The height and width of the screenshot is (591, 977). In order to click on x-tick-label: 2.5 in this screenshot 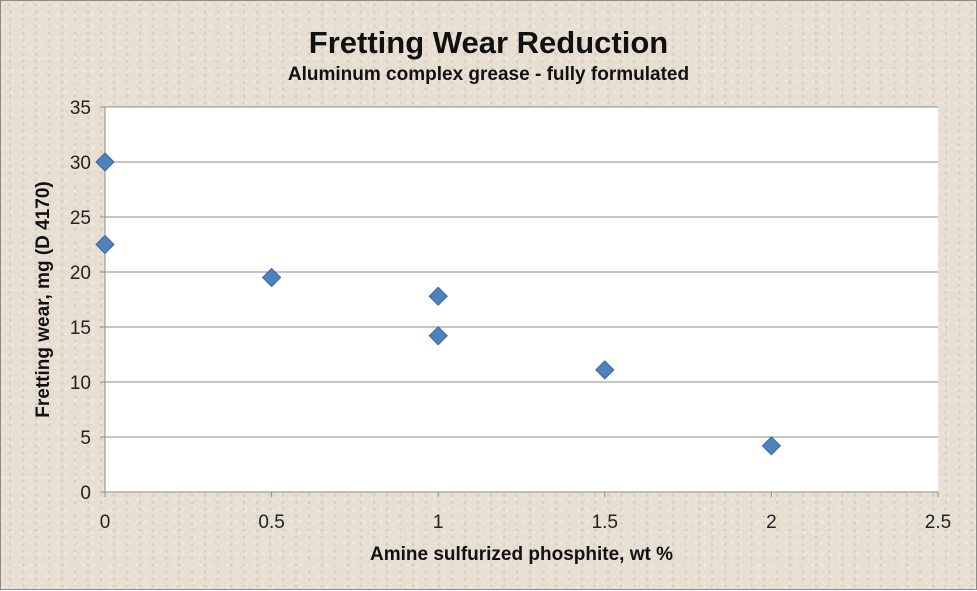, I will do `click(938, 522)`.